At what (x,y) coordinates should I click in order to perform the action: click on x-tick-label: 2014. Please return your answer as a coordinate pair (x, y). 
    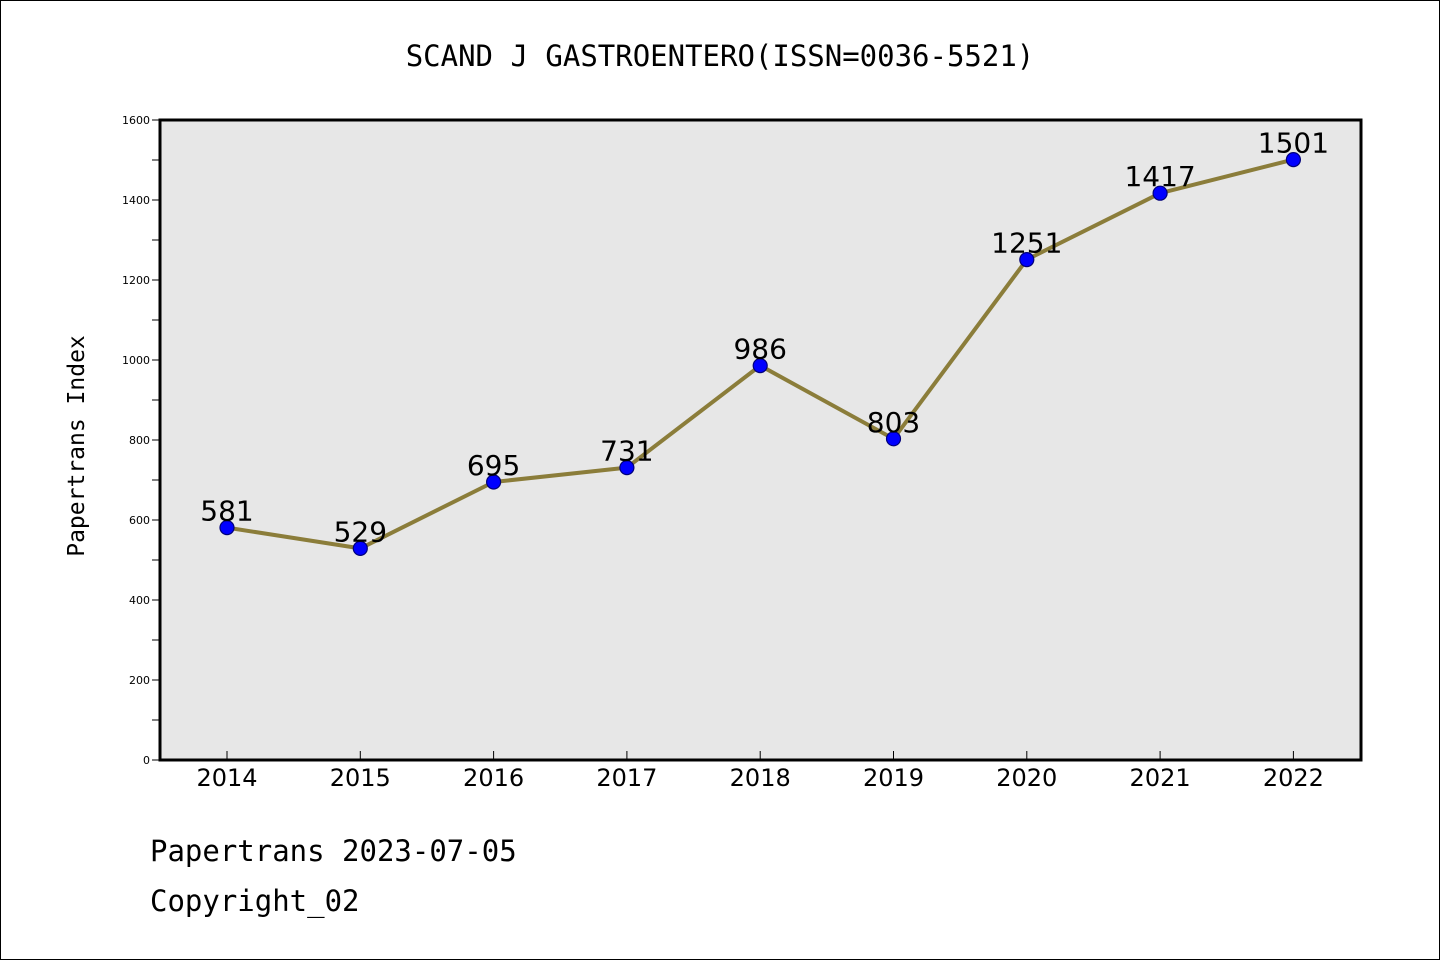
    Looking at the image, I should click on (226, 778).